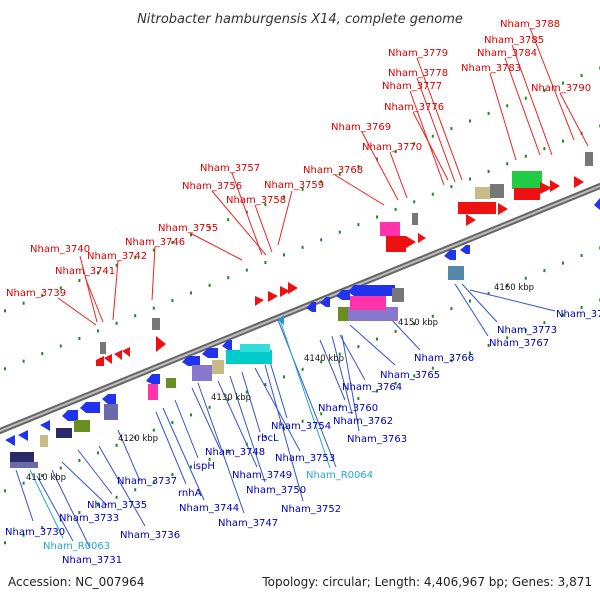  What do you see at coordinates (514, 40) in the screenshot?
I see `gene-label: Nham_3785` at bounding box center [514, 40].